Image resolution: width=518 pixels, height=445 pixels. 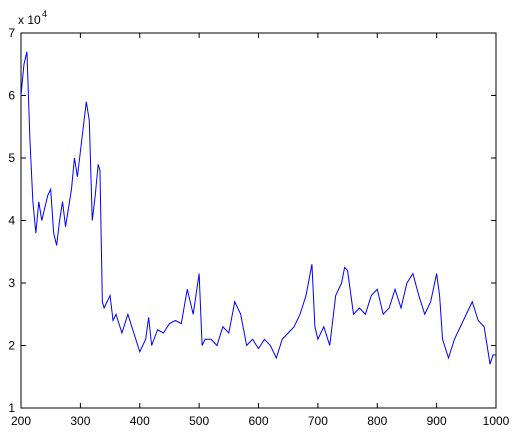 What do you see at coordinates (318, 421) in the screenshot?
I see `x-tick-label: 700` at bounding box center [318, 421].